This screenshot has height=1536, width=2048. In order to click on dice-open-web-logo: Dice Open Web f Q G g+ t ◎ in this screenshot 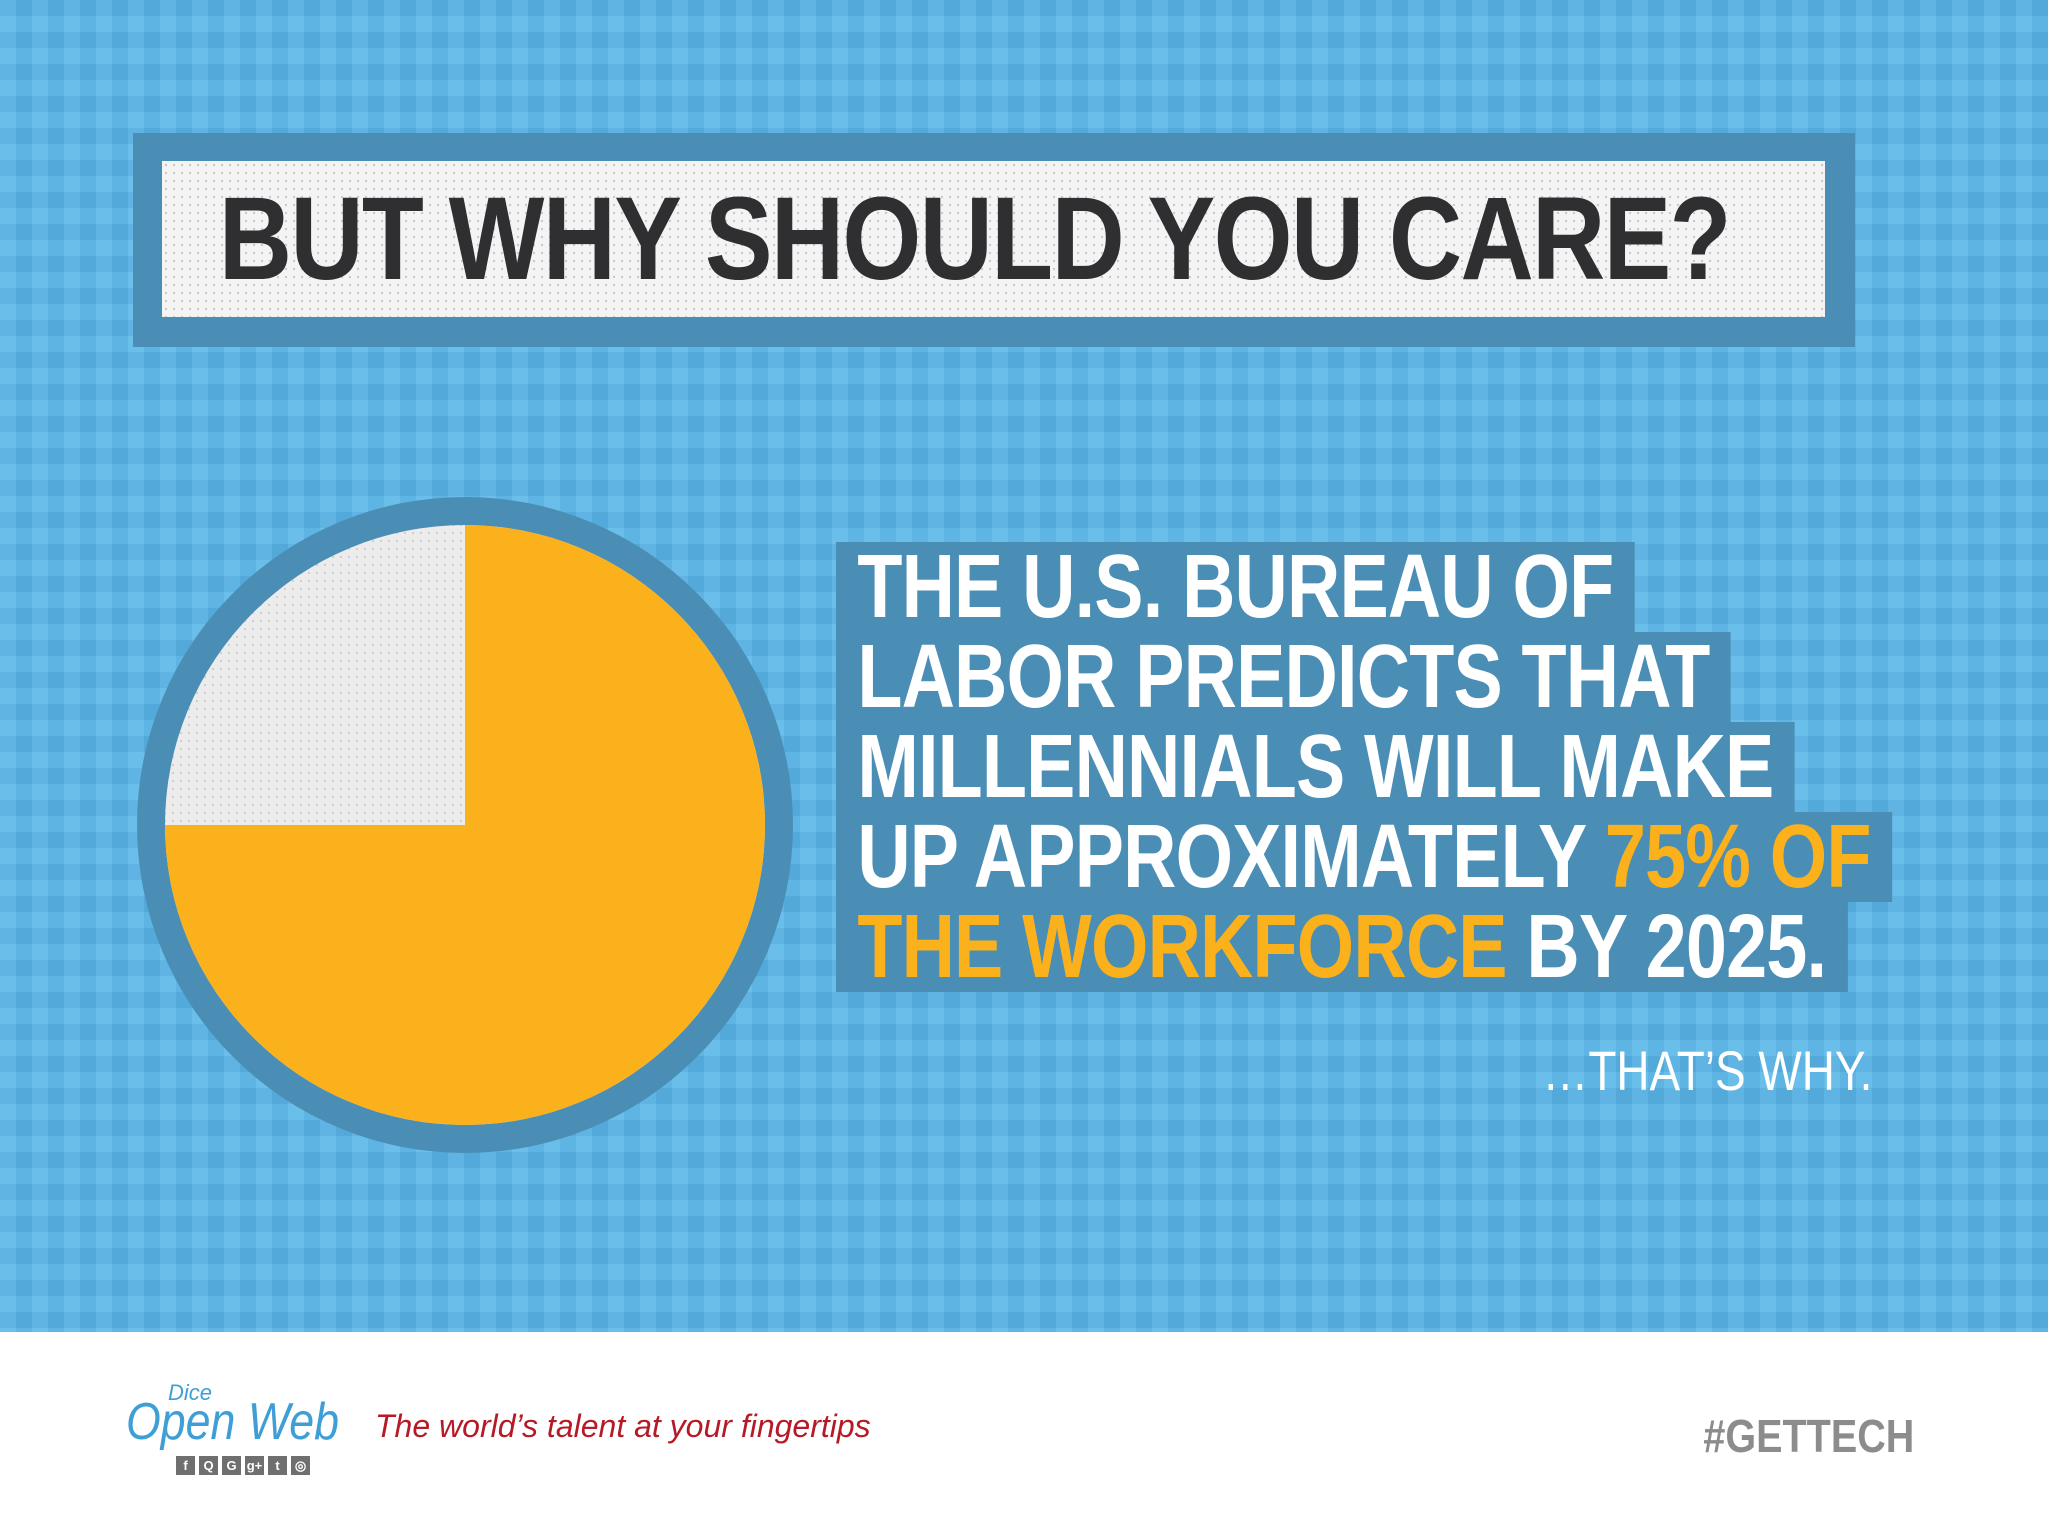, I will do `click(232, 1440)`.